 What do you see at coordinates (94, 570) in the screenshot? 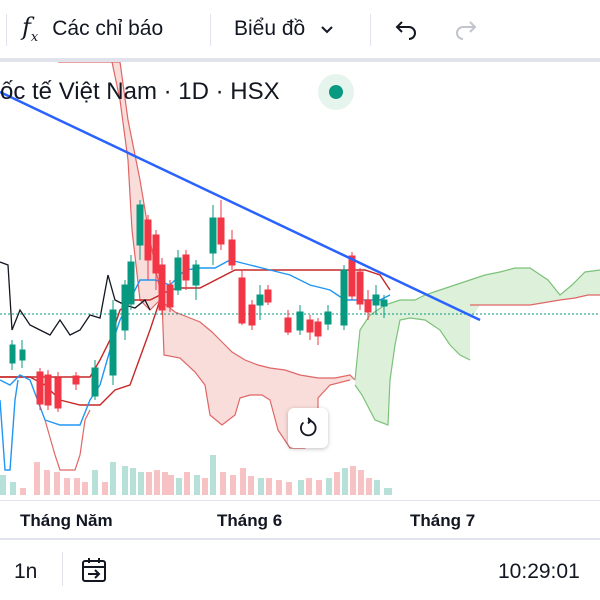
I see `calendar-arrow-icon` at bounding box center [94, 570].